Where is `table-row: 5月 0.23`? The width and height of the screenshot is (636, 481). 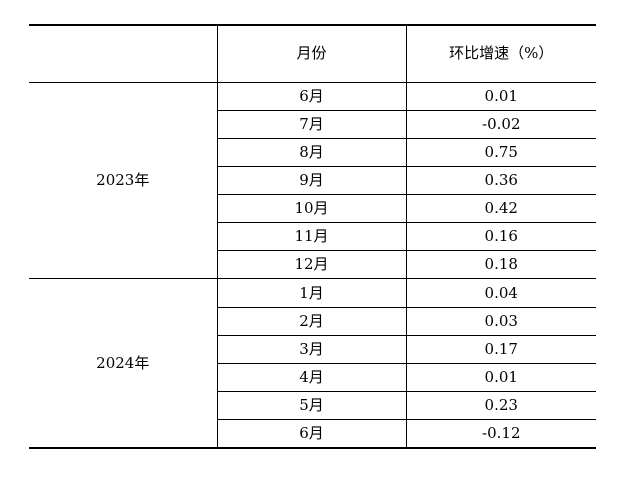 table-row: 5月 0.23 is located at coordinates (312, 406).